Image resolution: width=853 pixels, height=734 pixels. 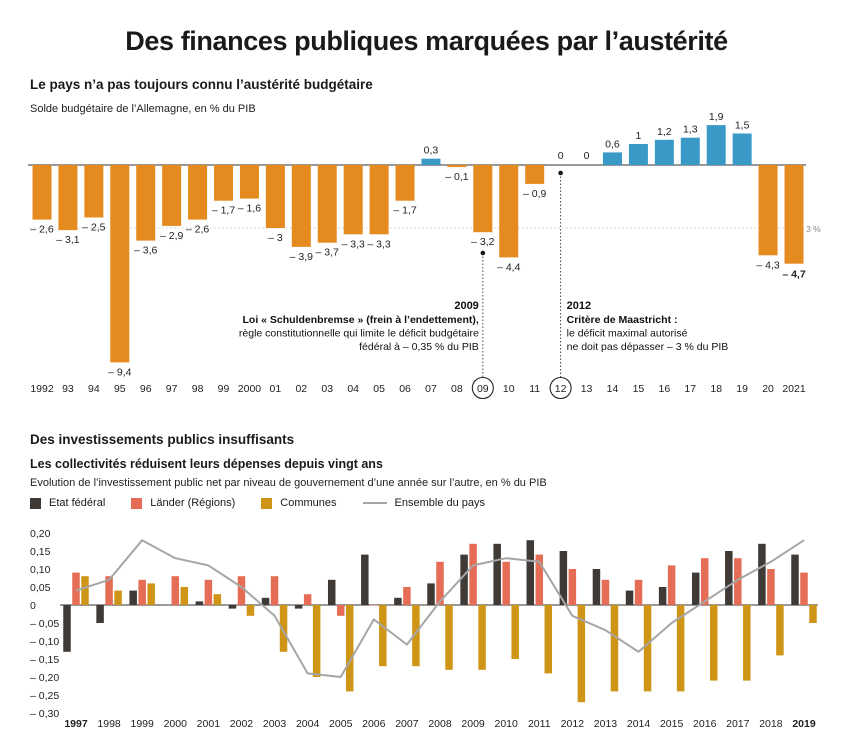 What do you see at coordinates (431, 389) in the screenshot?
I see `x-tick-07: 07` at bounding box center [431, 389].